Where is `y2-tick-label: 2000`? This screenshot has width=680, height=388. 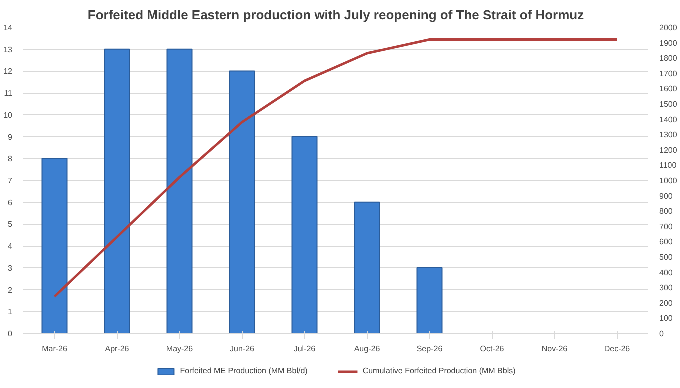
y2-tick-label: 2000 is located at coordinates (669, 28).